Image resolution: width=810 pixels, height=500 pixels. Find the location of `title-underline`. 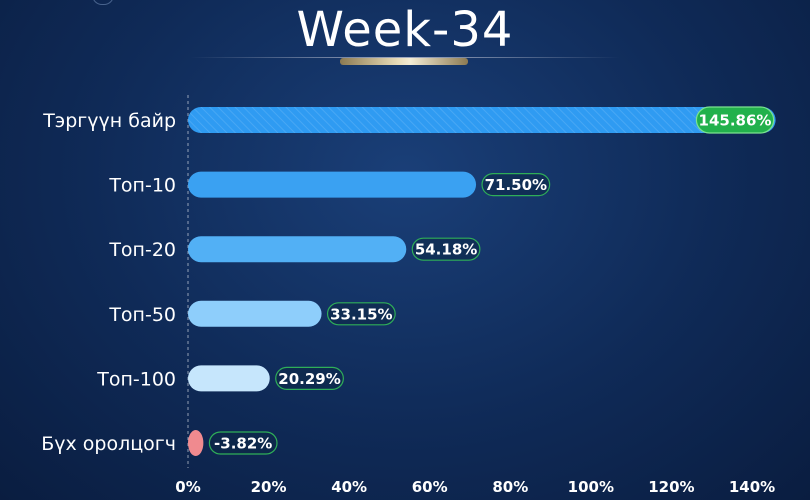

title-underline is located at coordinates (405, 57).